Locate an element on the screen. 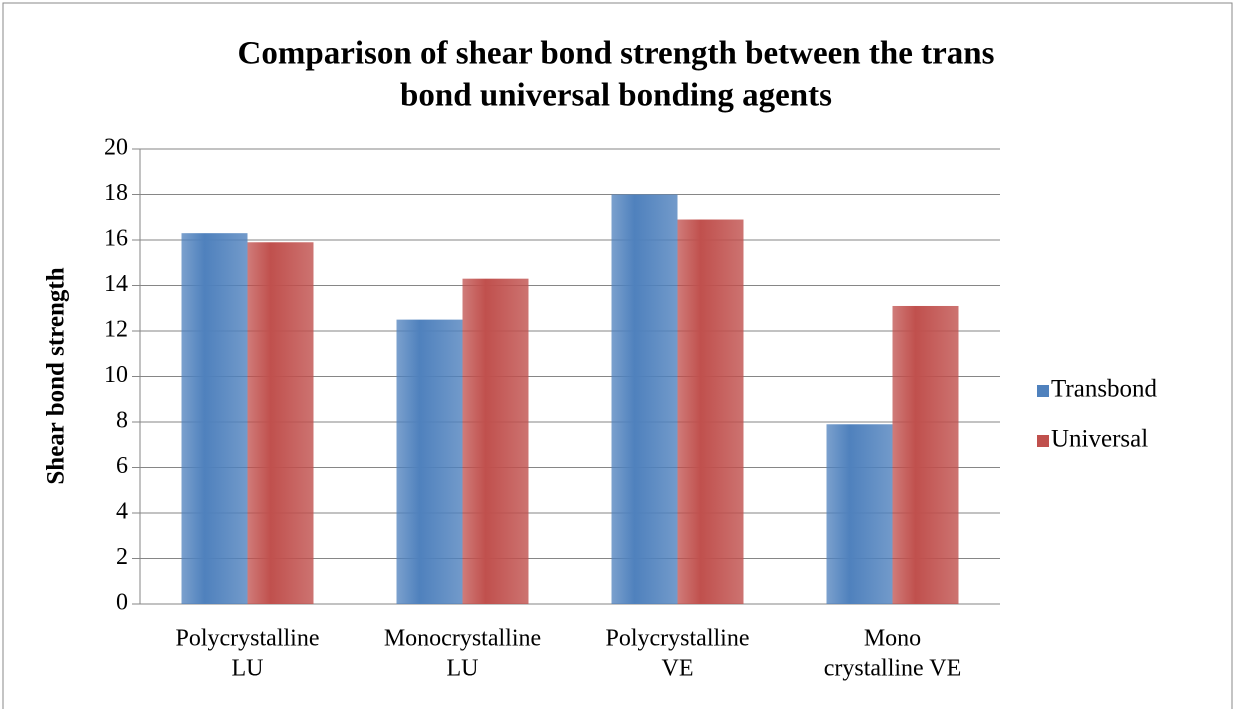  y-tick-label: 4 is located at coordinates (122, 512).